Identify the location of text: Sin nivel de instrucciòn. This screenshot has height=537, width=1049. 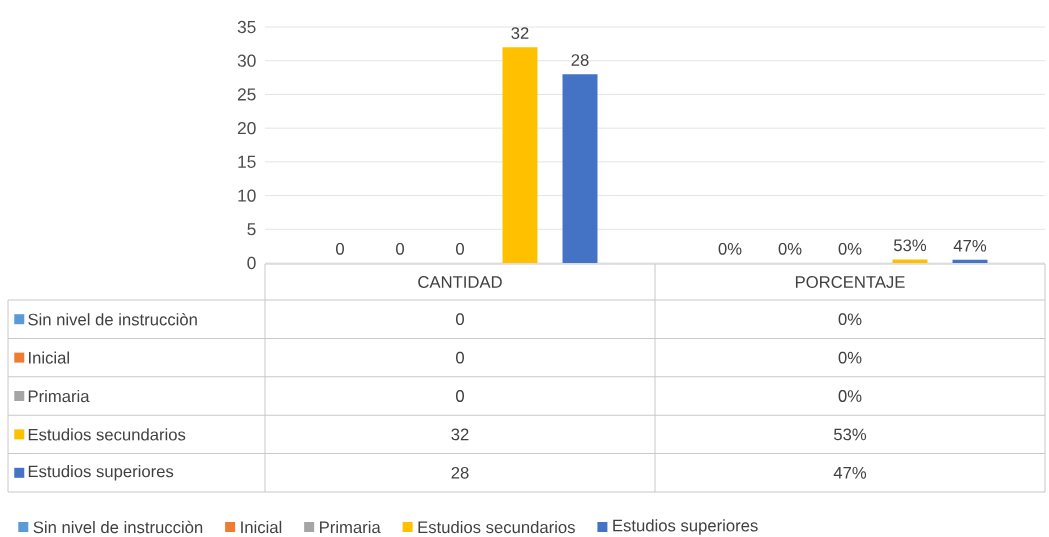
(118, 527).